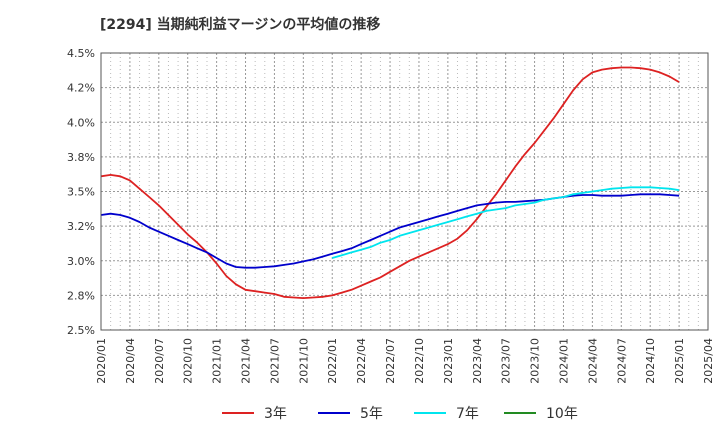 This screenshot has height=440, width=720. Describe the element at coordinates (217, 361) in the screenshot. I see `x-tick-label: 2021/01` at that location.